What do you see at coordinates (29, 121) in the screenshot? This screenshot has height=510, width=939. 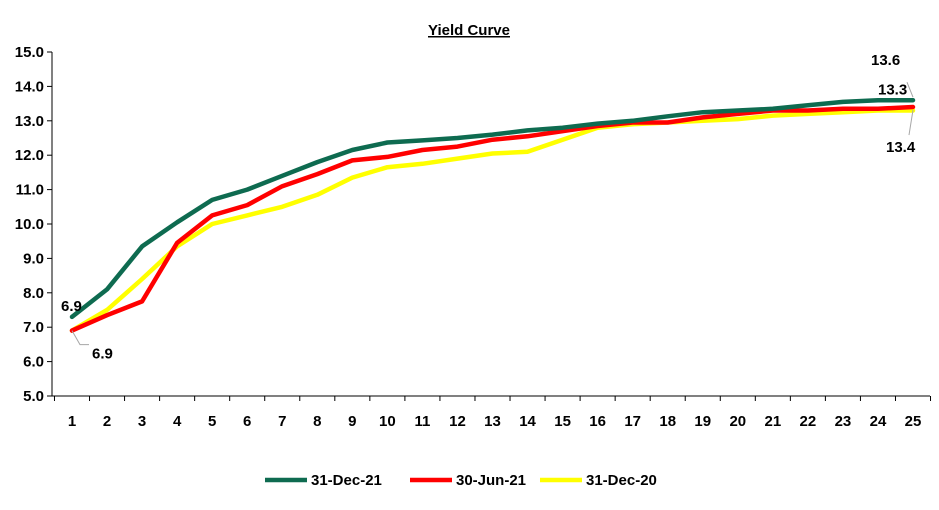 I see `y-tick-label: 13.0` at bounding box center [29, 121].